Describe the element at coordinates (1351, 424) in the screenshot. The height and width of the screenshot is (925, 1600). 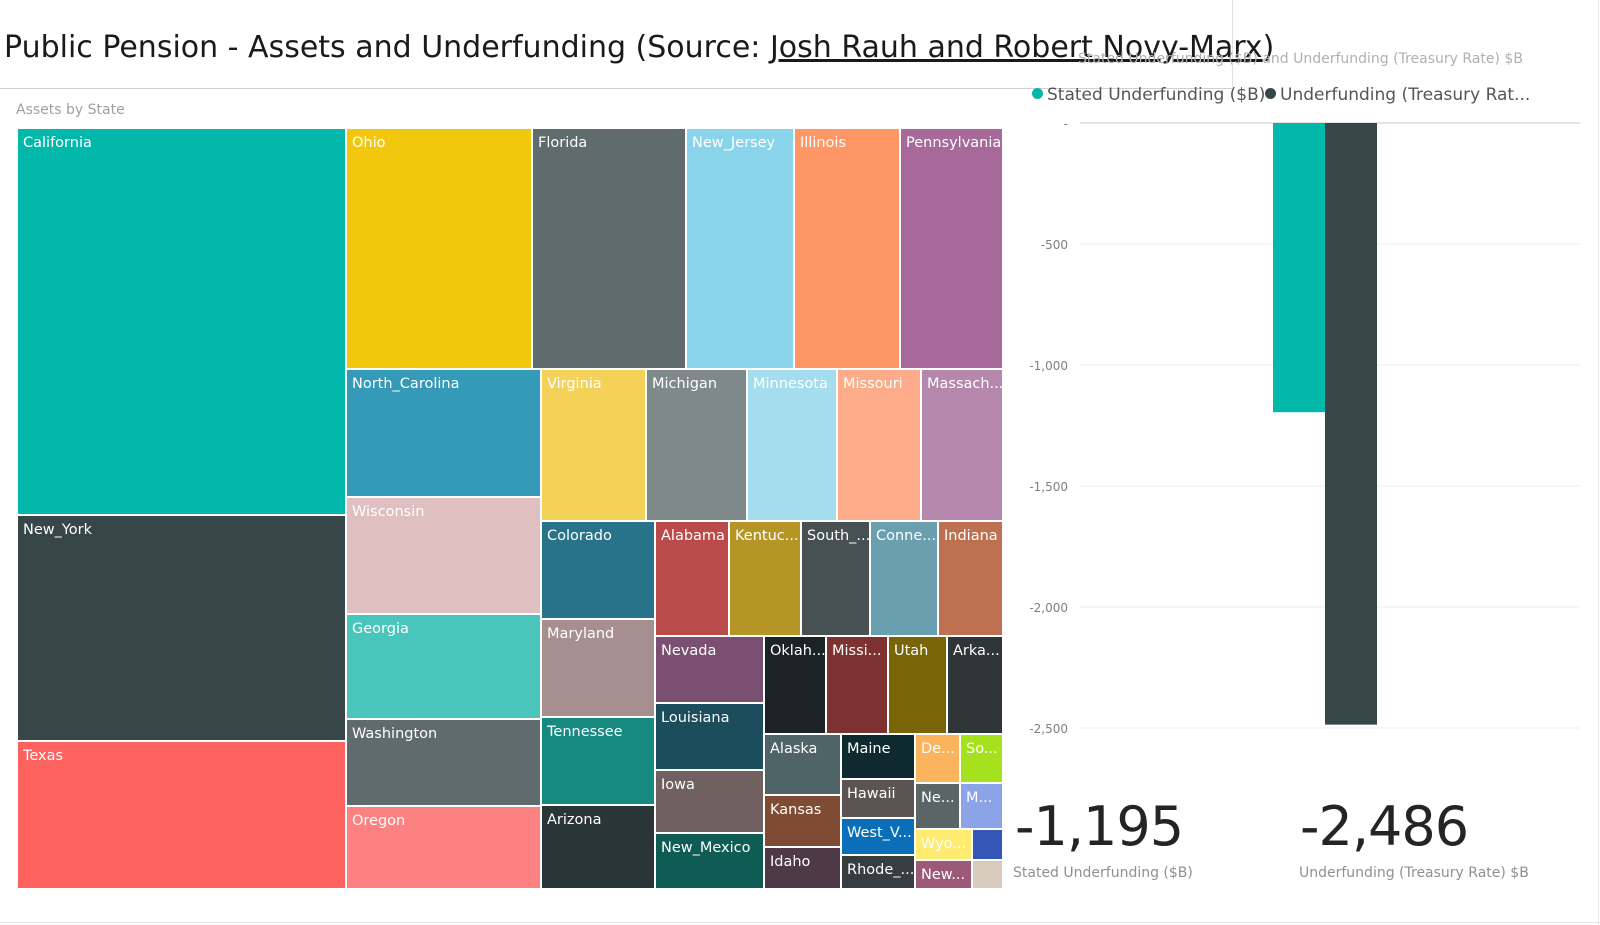
I see `bar-treasury` at that location.